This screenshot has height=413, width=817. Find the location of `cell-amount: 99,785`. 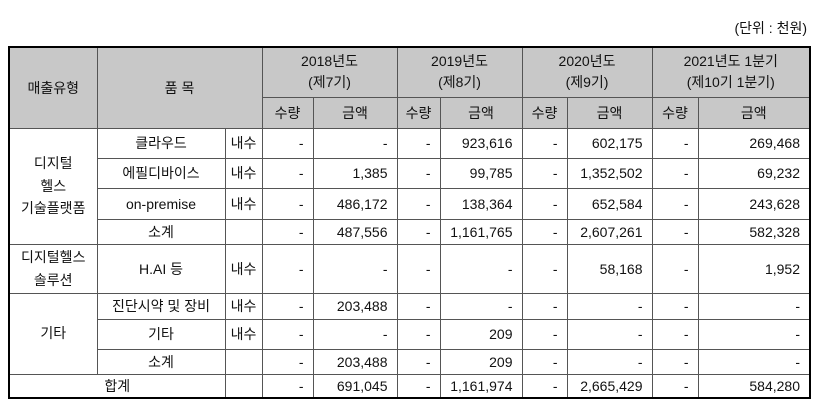

cell-amount: 99,785 is located at coordinates (481, 173).